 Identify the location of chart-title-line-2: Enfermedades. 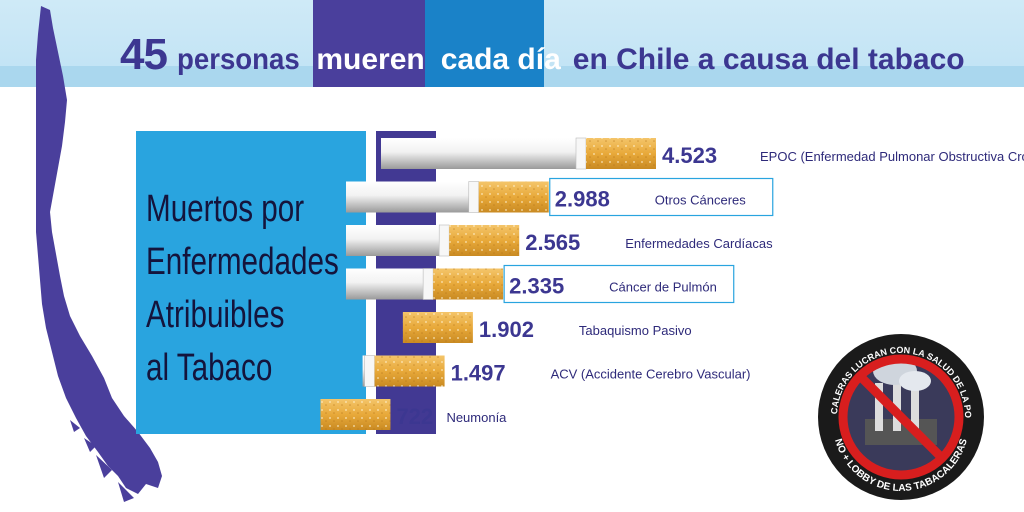
(242, 262).